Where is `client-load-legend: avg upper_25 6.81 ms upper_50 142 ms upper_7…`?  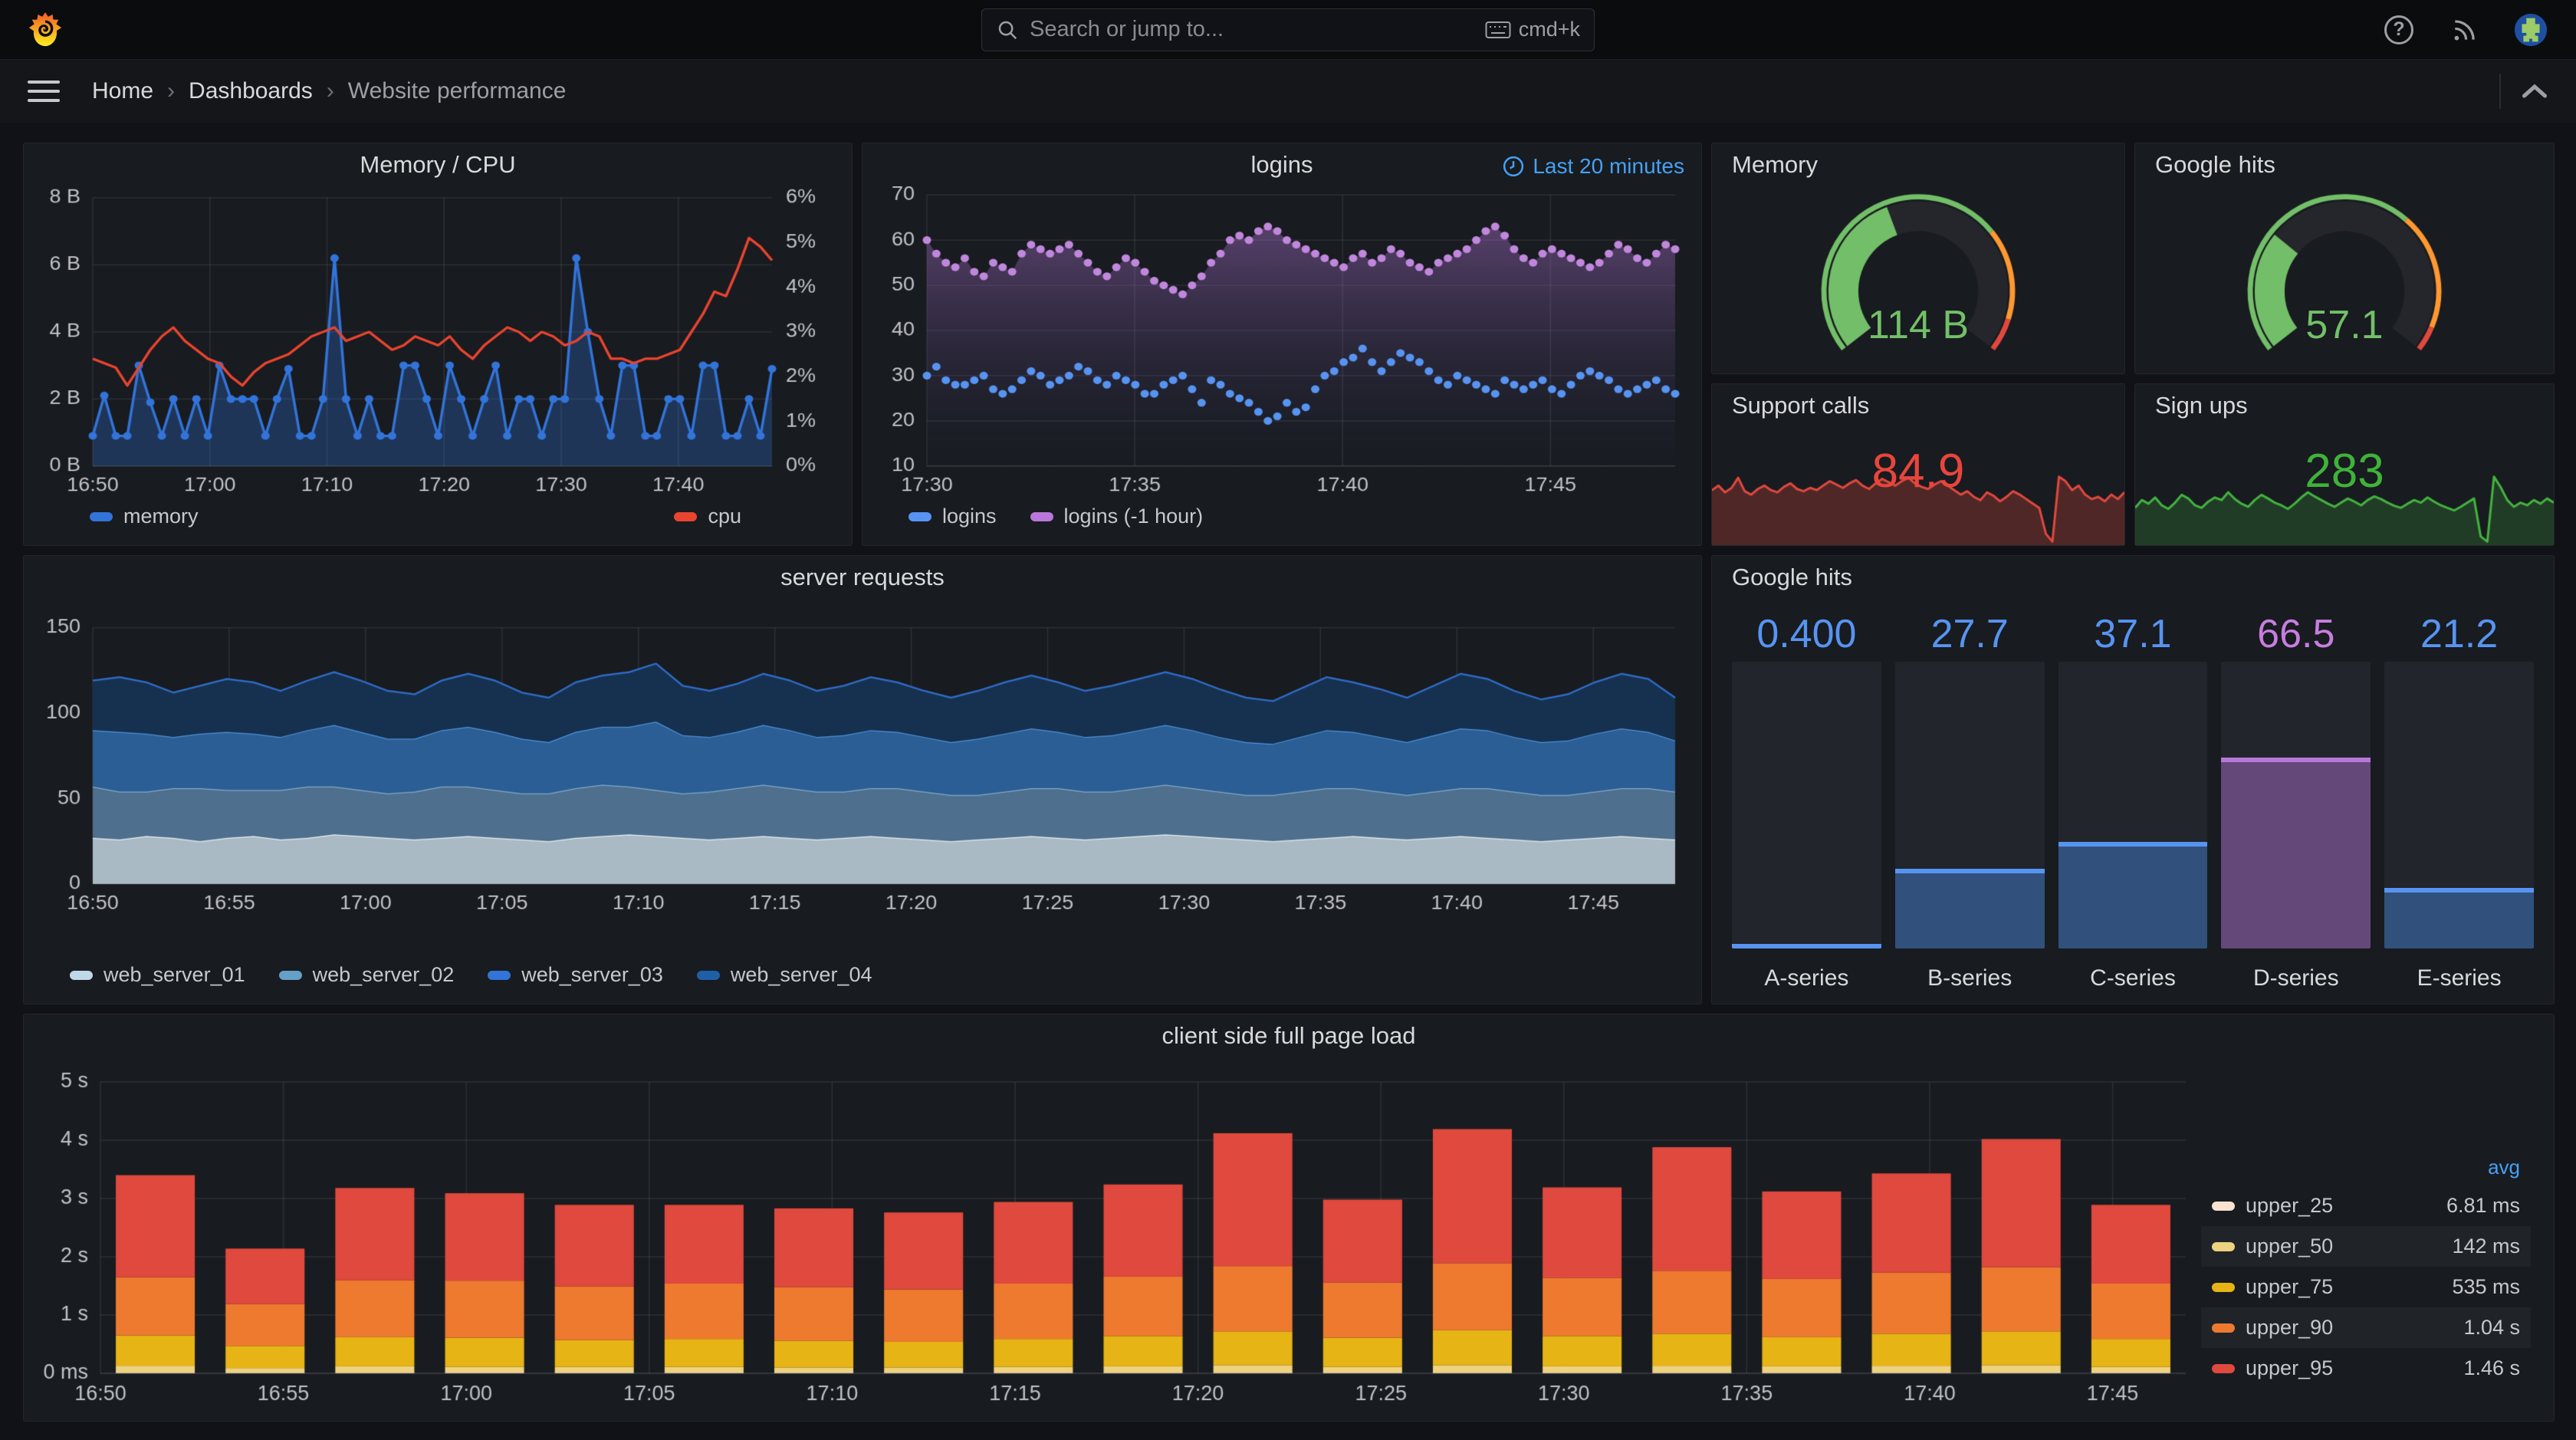 client-load-legend: avg upper_25 6.81 ms upper_50 142 ms upper_7… is located at coordinates (2366, 1269).